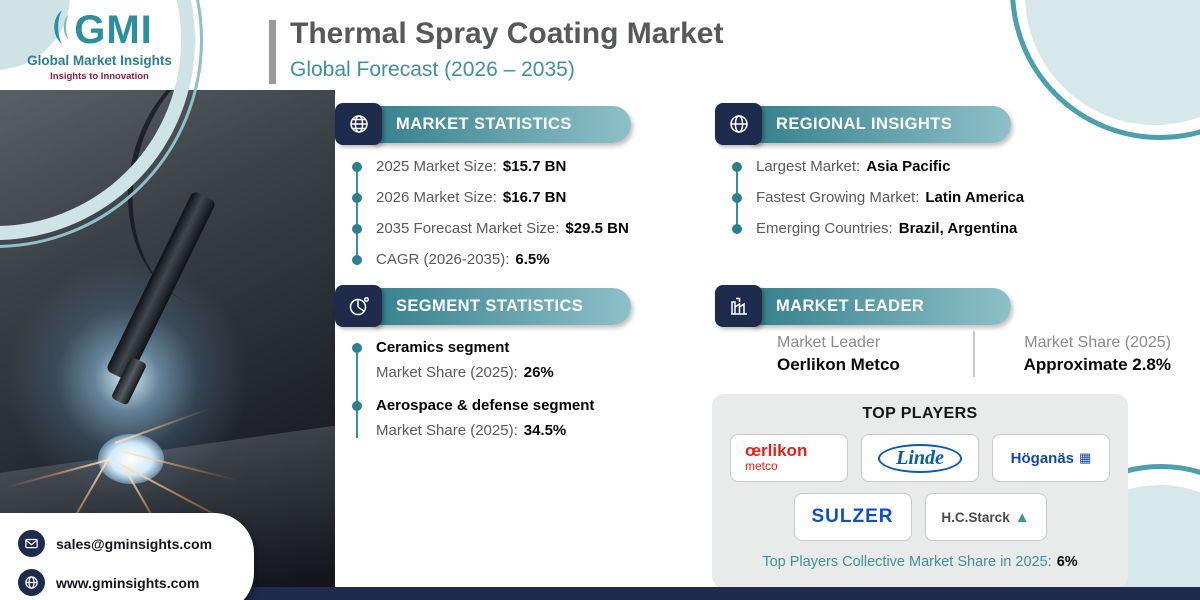 This screenshot has height=600, width=1200. What do you see at coordinates (838, 353) in the screenshot?
I see `market-leader-name-block: Market Leader Oerlikon Metco` at bounding box center [838, 353].